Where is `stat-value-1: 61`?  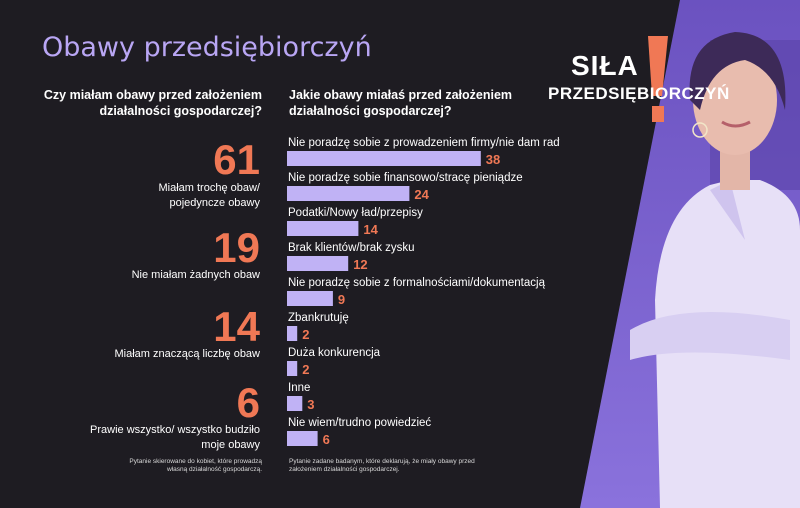
stat-value-1: 61 is located at coordinates (236, 159).